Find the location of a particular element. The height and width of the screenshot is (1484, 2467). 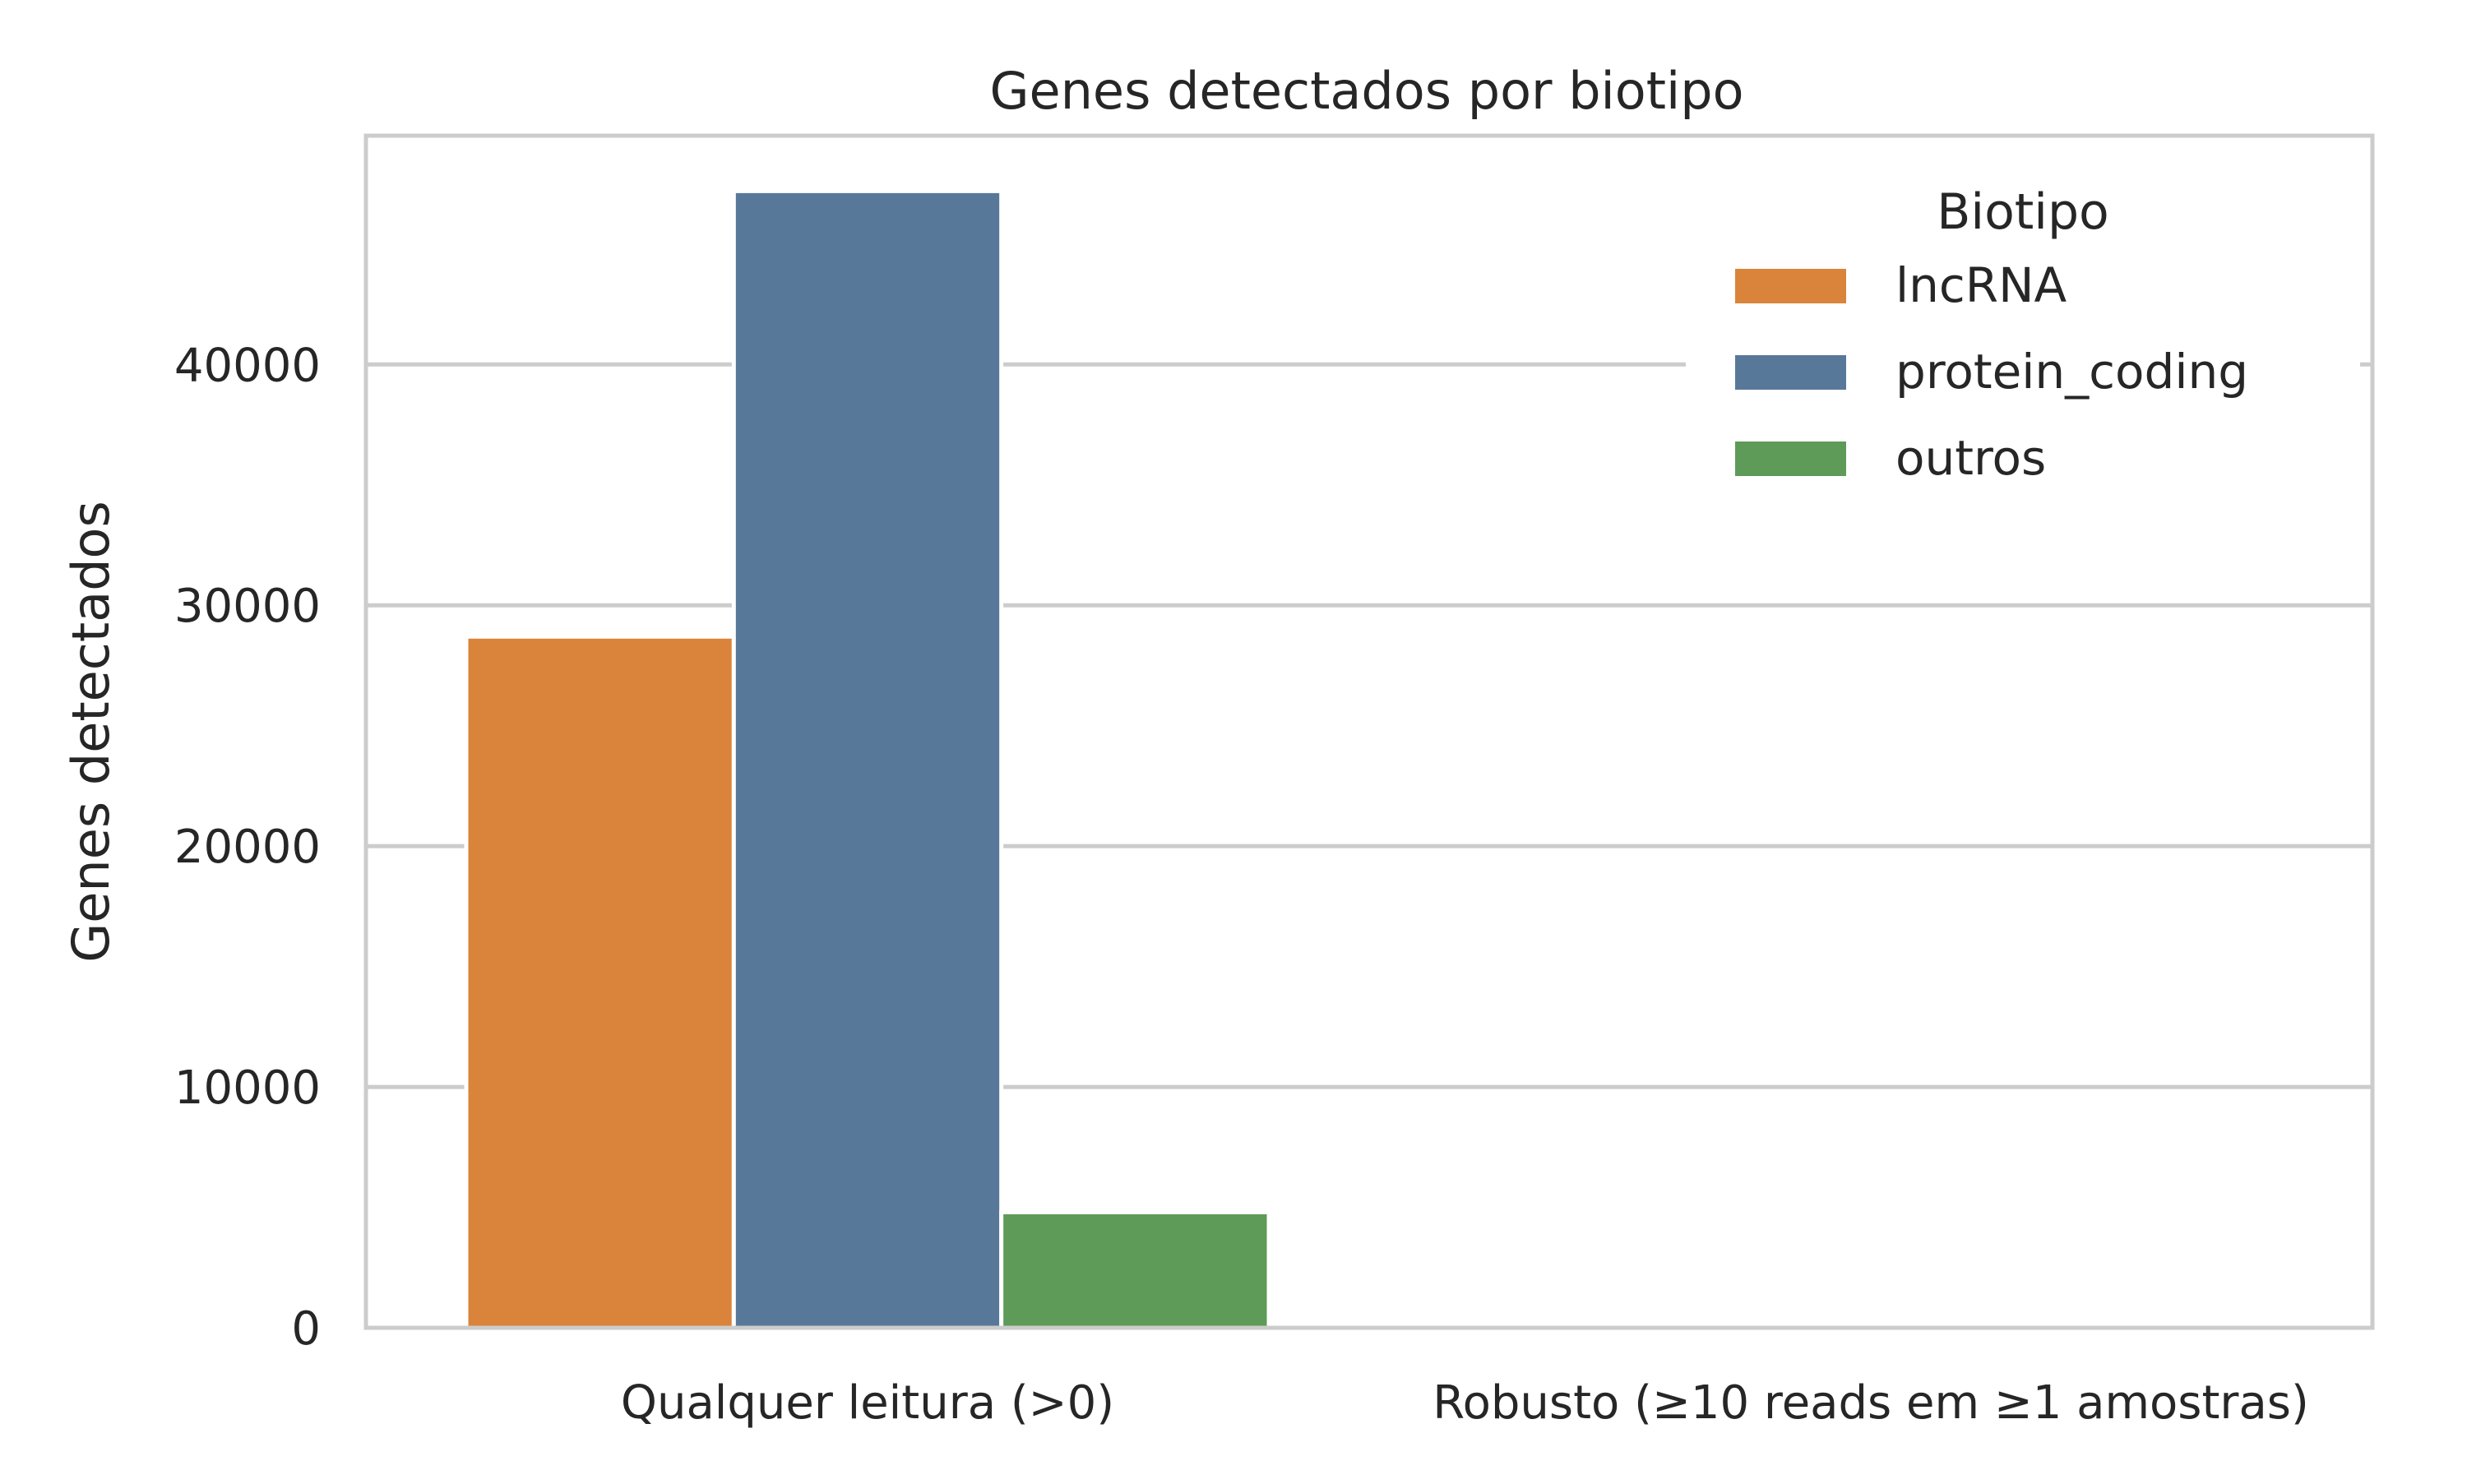

y-tick-label: 20000 is located at coordinates (247, 847).